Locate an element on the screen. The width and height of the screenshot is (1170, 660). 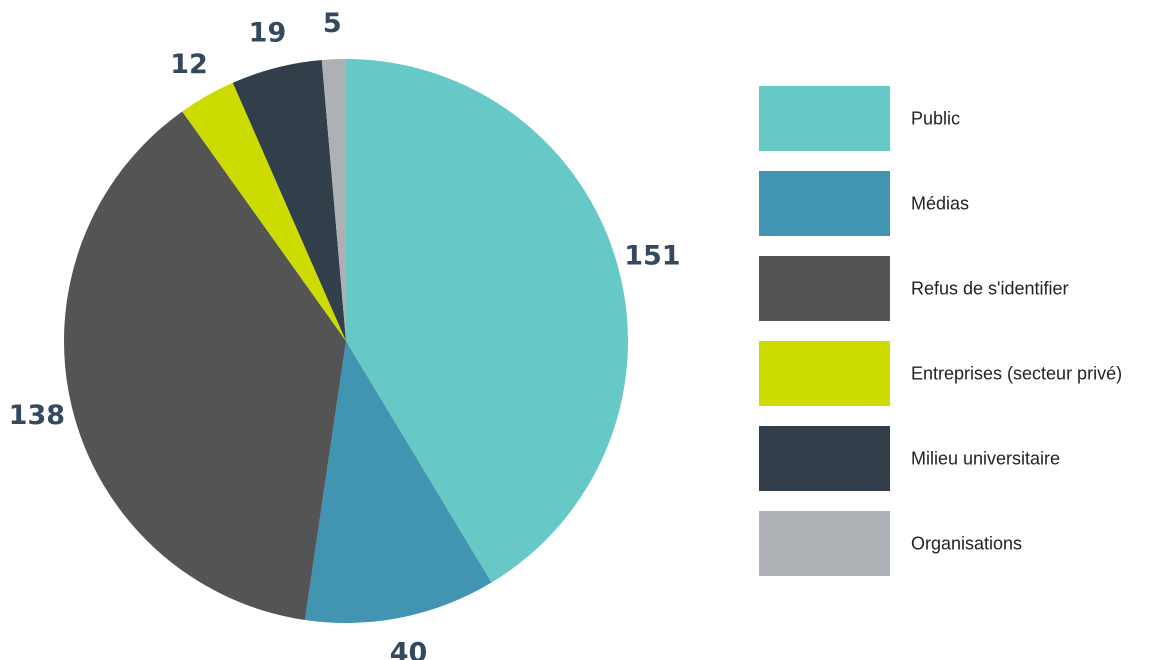
pie-slice-organisations is located at coordinates (333, 200).